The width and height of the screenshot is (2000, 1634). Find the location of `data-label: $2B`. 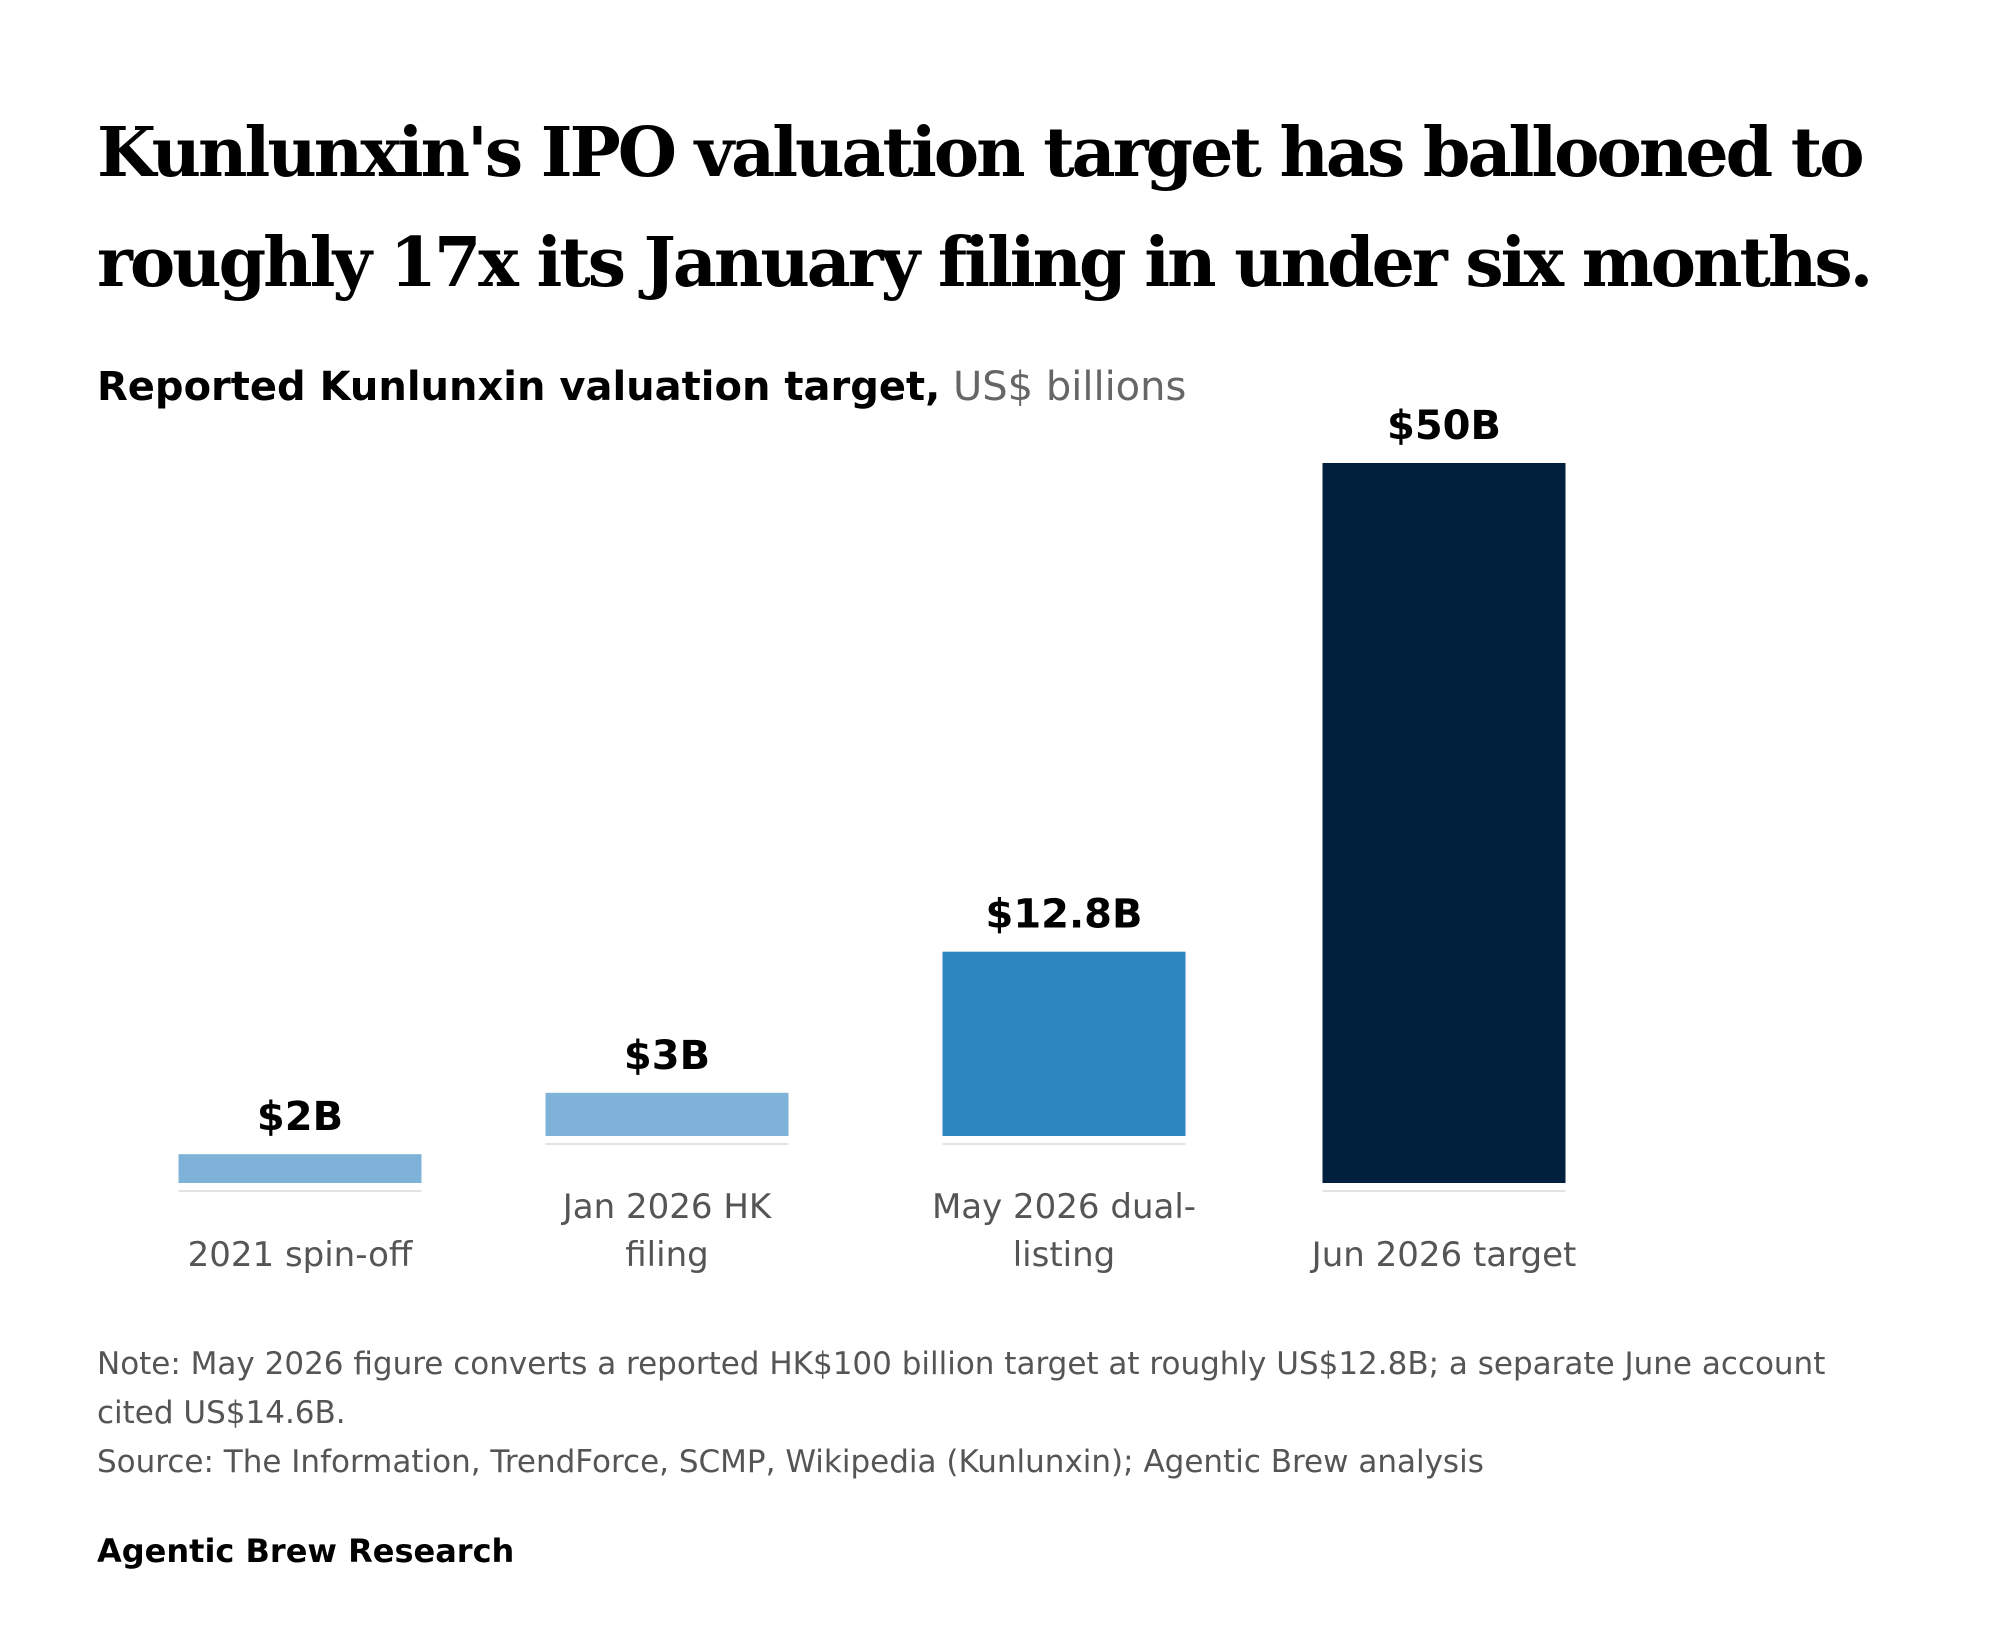

data-label: $2B is located at coordinates (300, 1117).